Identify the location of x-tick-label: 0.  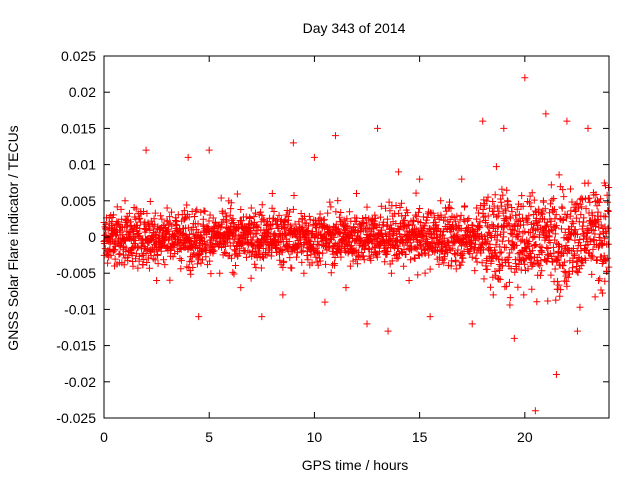
(104, 437).